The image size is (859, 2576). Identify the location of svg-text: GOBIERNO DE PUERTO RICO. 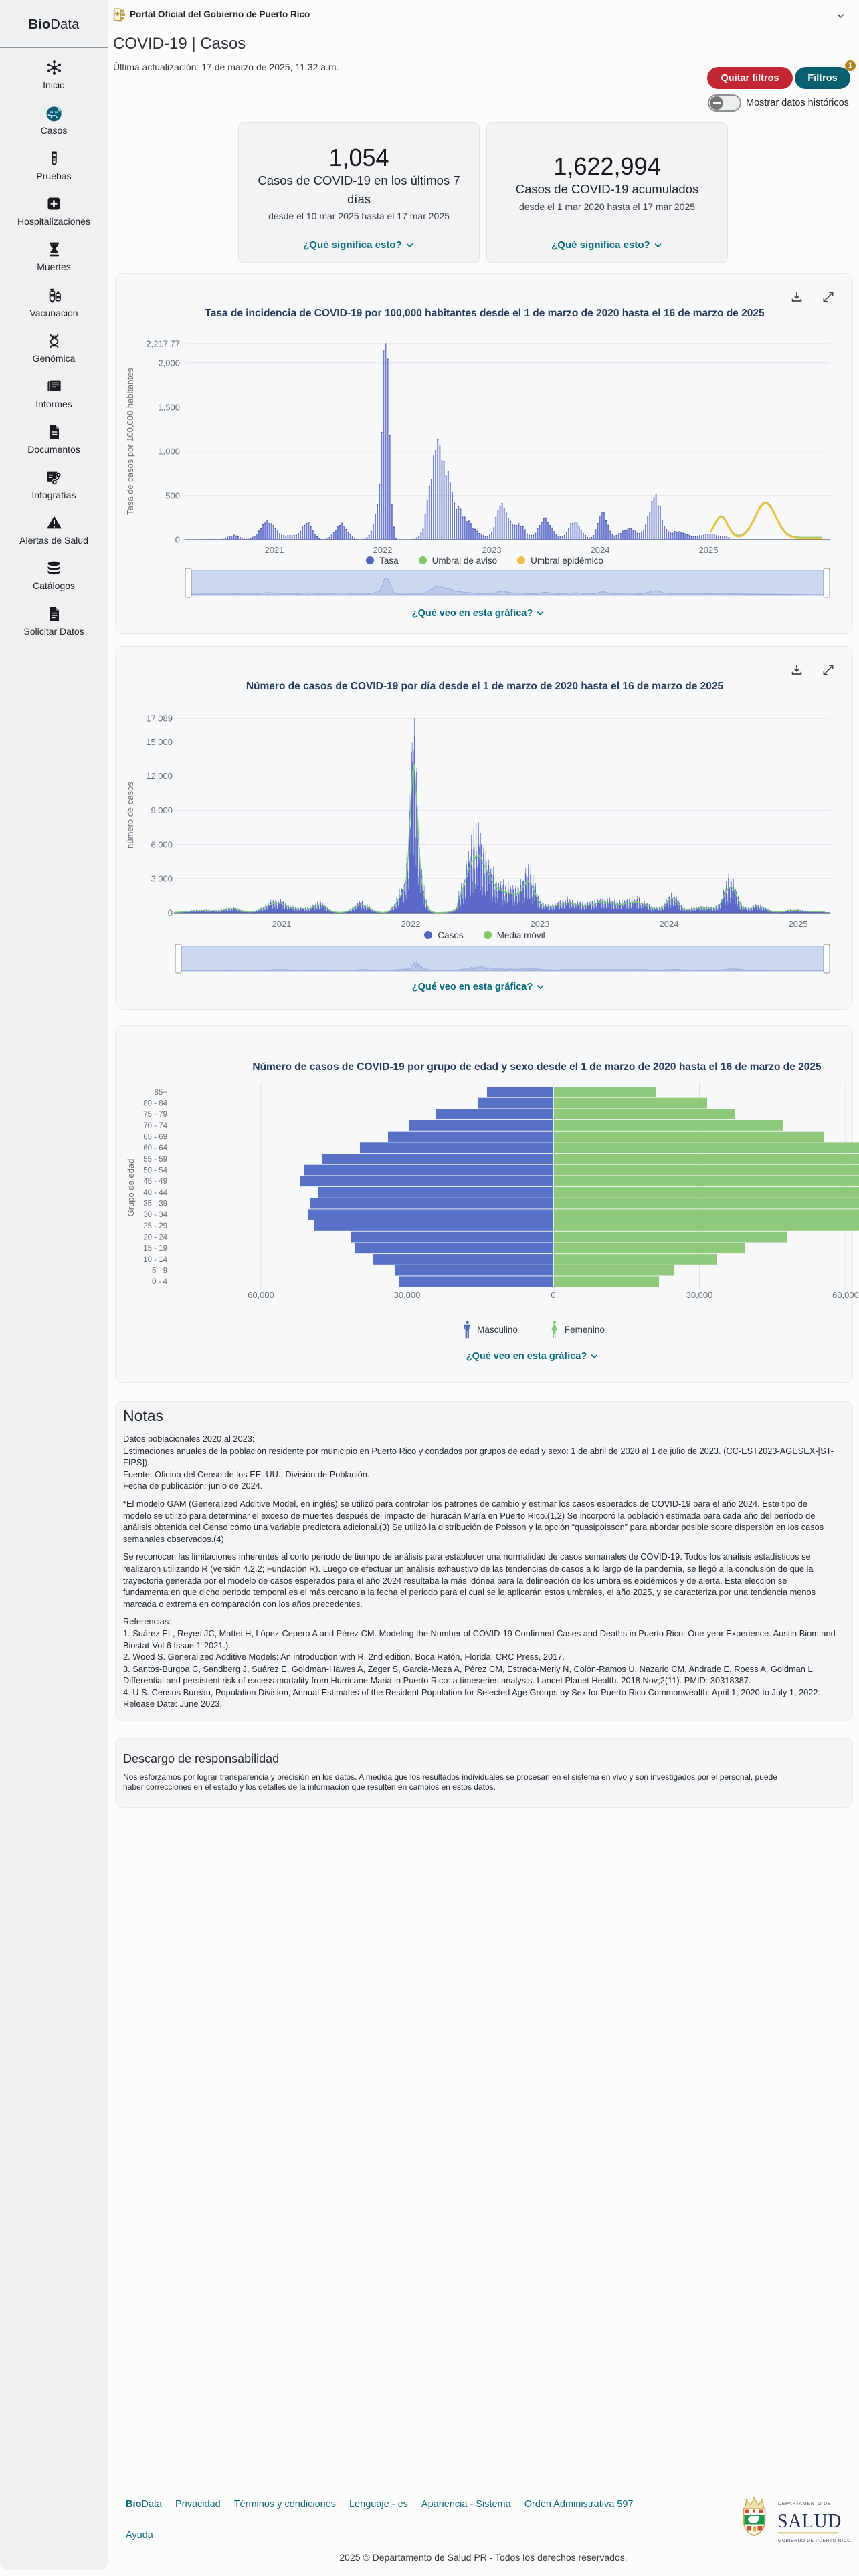
(814, 2541).